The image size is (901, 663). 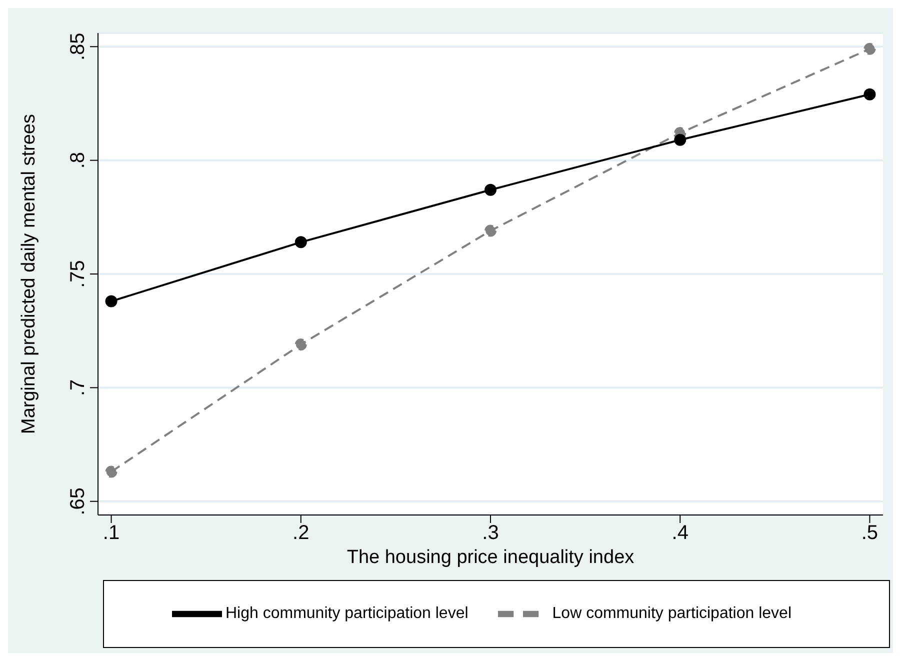 I want to click on x-tick-label: .2, so click(x=301, y=533).